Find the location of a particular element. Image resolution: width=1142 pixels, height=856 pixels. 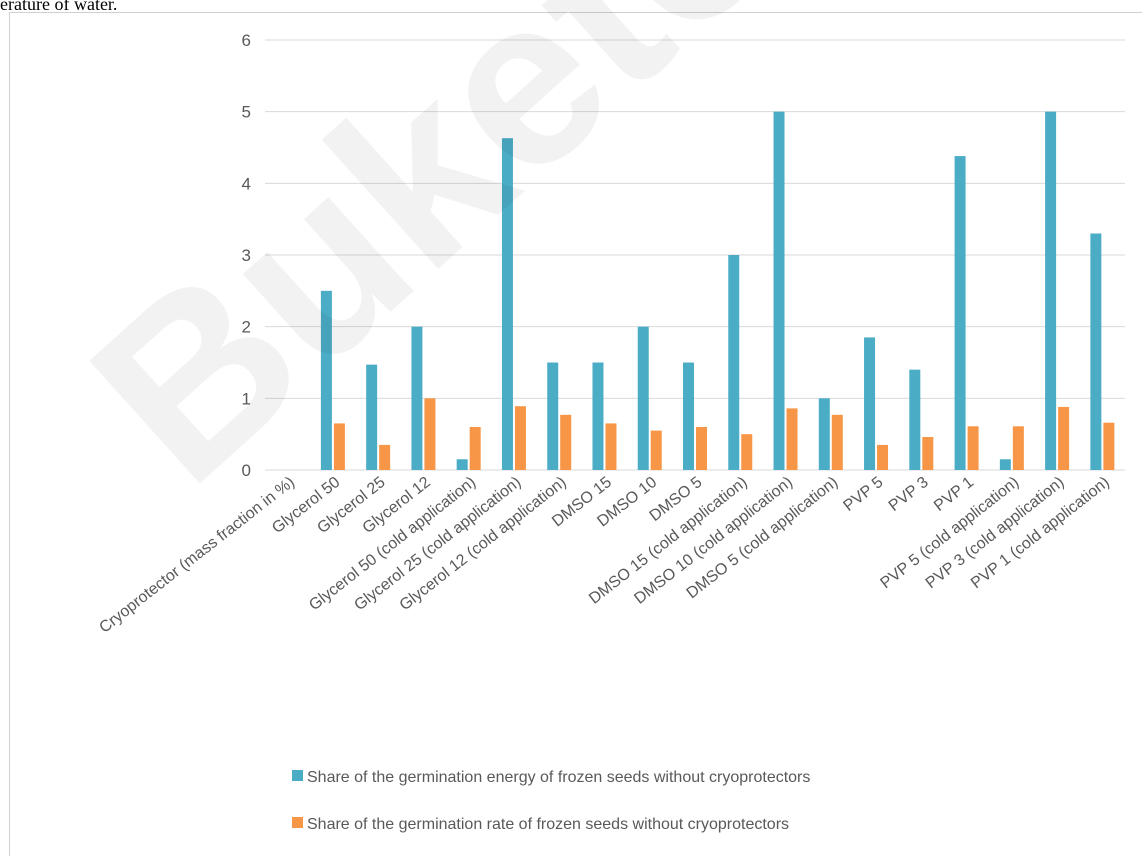

x-tick-label: PVP 3 is located at coordinates (909, 494).